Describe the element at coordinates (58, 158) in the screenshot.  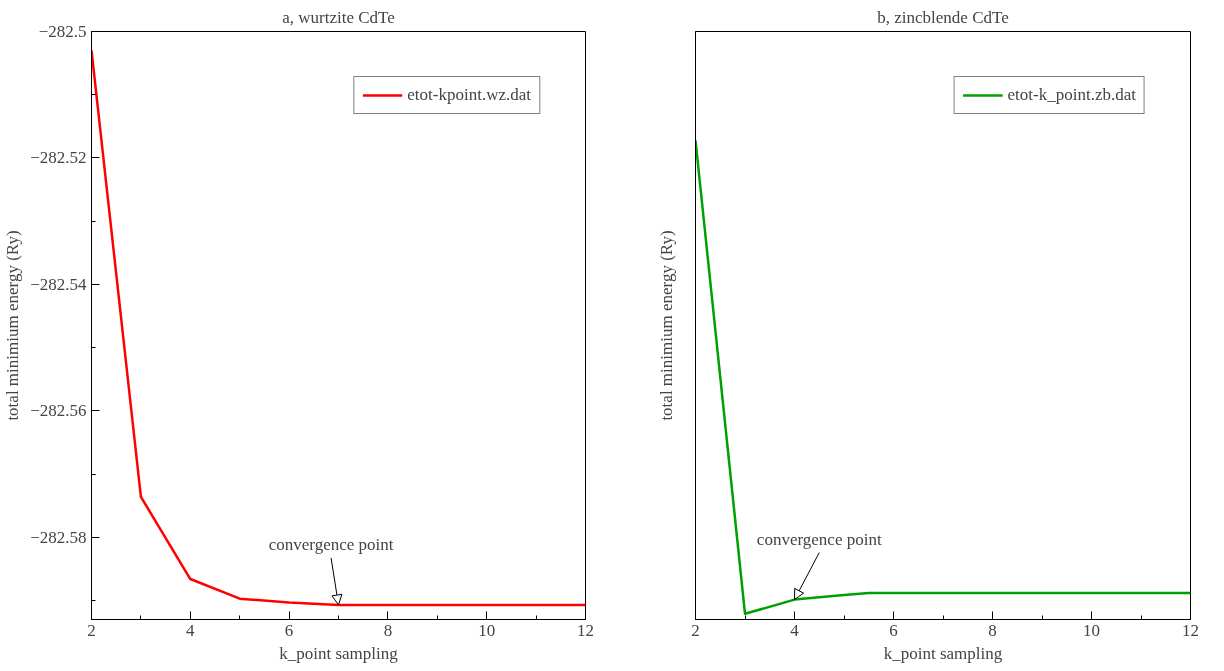
I see `y-tick-label: −282.52` at that location.